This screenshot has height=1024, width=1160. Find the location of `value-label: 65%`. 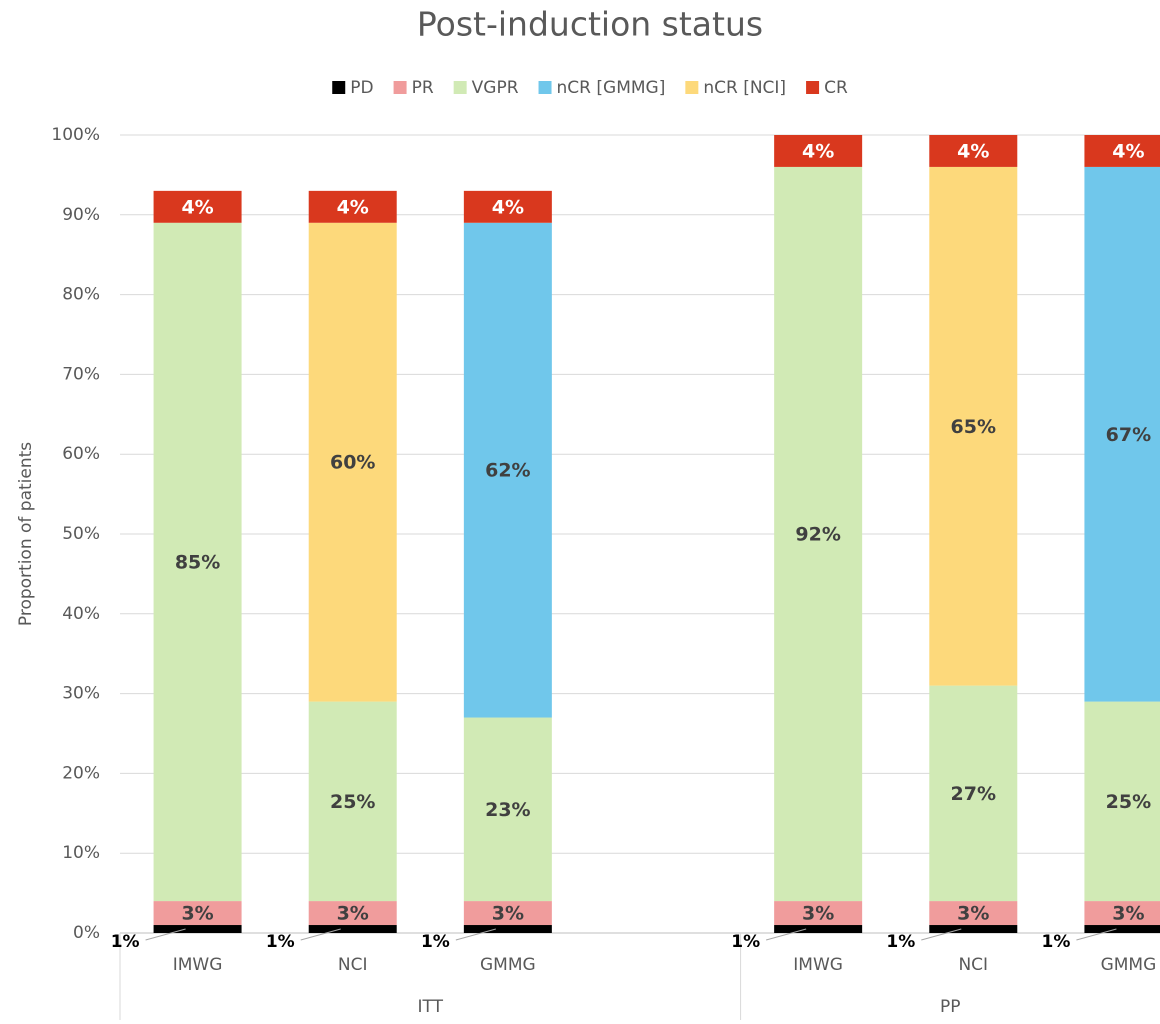

value-label: 65% is located at coordinates (973, 427).